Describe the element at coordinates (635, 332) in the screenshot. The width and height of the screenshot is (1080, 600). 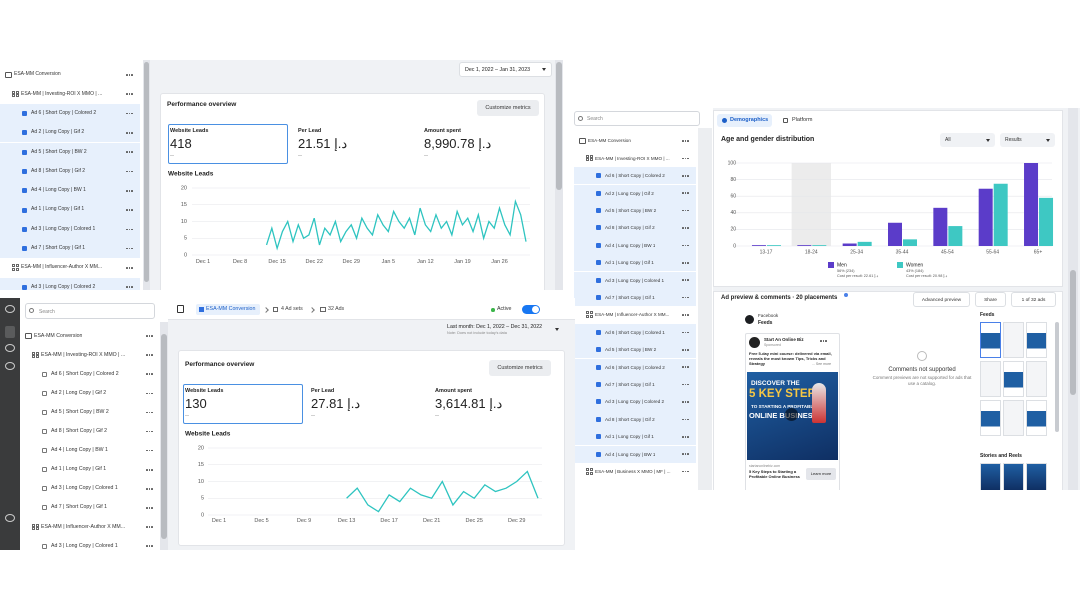
I see `tree-row: Ad 6 | Short Copy | Colored 1` at that location.